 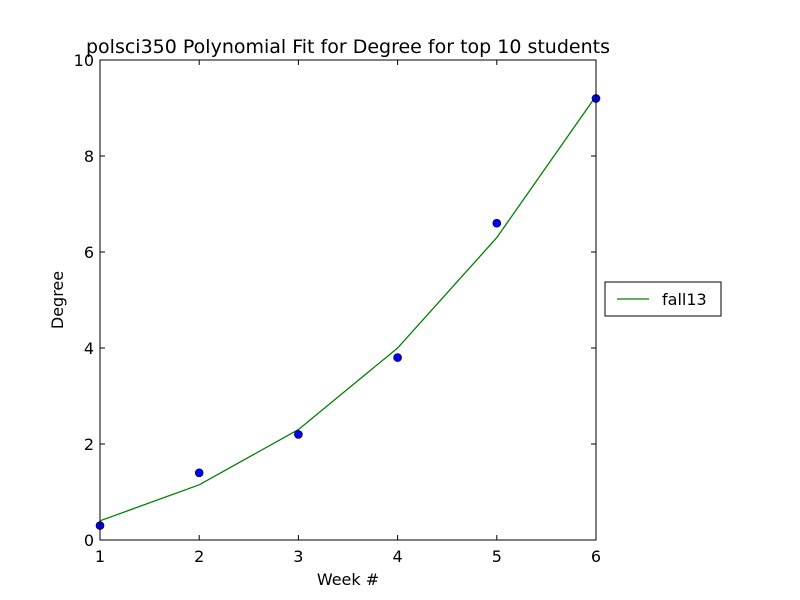 I want to click on y-tick-label: 8, so click(x=89, y=156).